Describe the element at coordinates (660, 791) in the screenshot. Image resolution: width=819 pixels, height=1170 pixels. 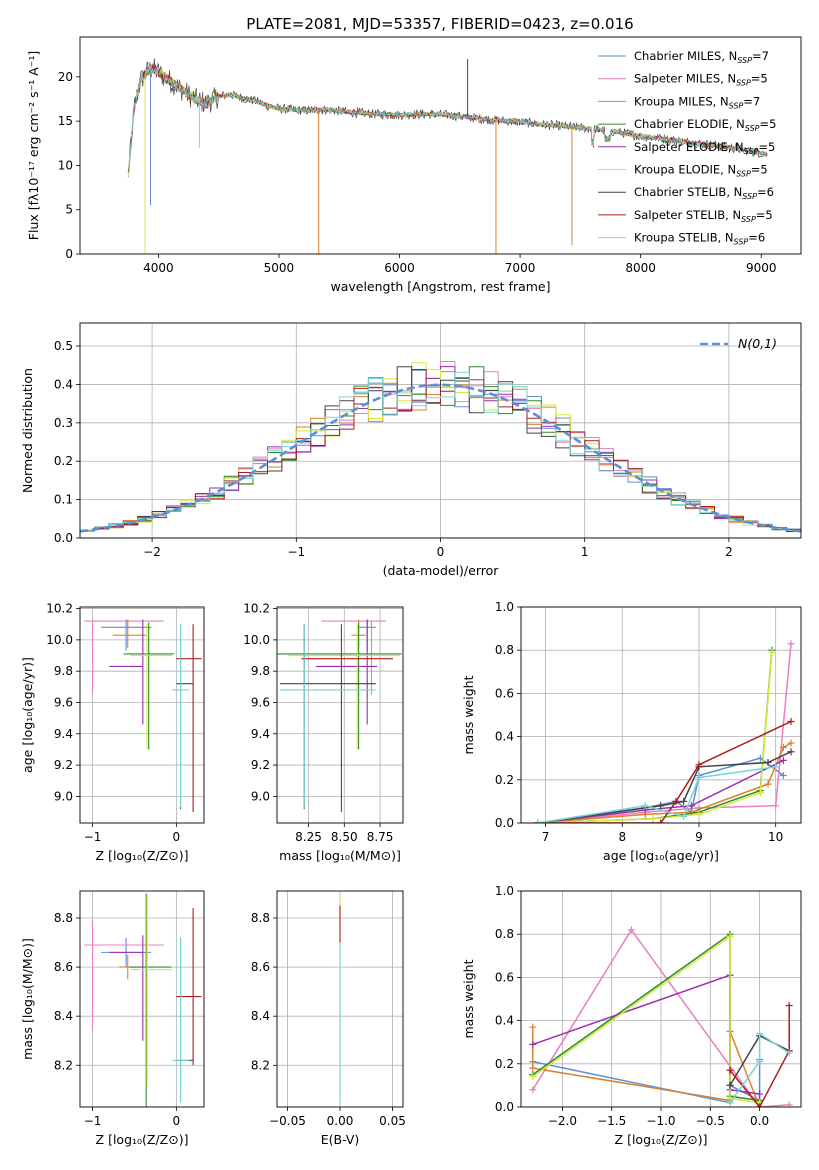
I see `weight-line-salpeter-elodie` at that location.